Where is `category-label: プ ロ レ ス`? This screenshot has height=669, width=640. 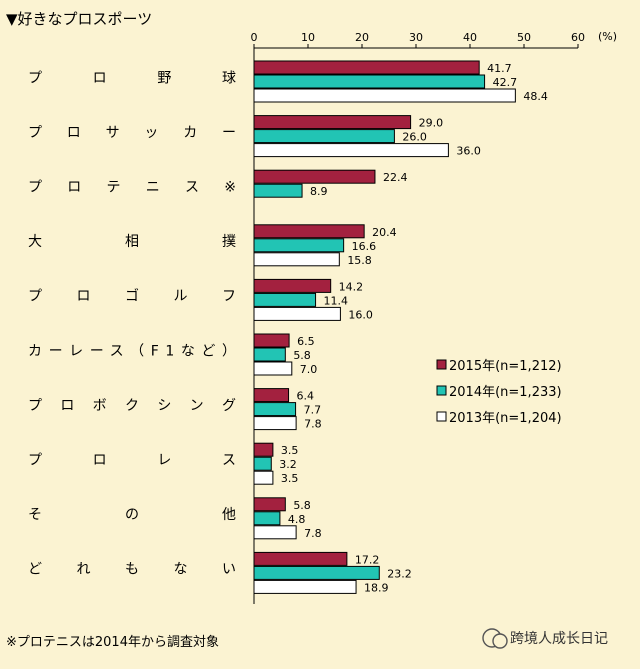 category-label: プ ロ レ ス is located at coordinates (132, 461).